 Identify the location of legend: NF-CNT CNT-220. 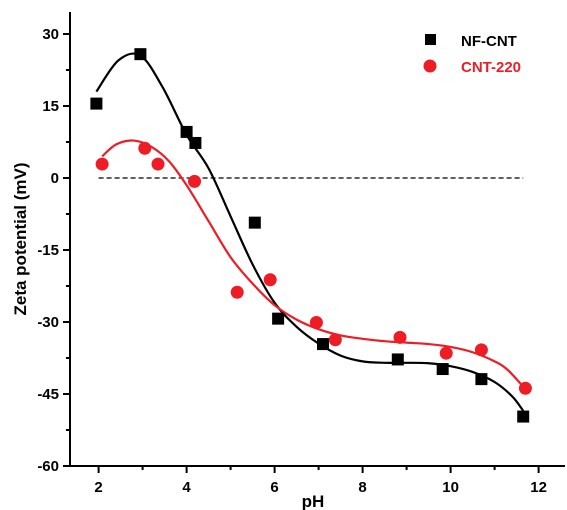
(472, 54).